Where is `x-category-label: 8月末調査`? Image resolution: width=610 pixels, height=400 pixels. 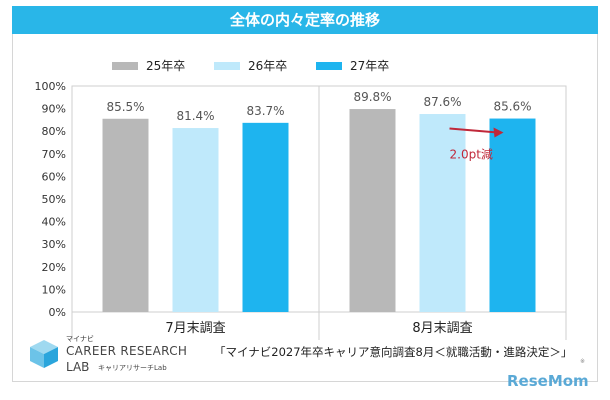
x-category-label: 8月末調査 is located at coordinates (442, 328).